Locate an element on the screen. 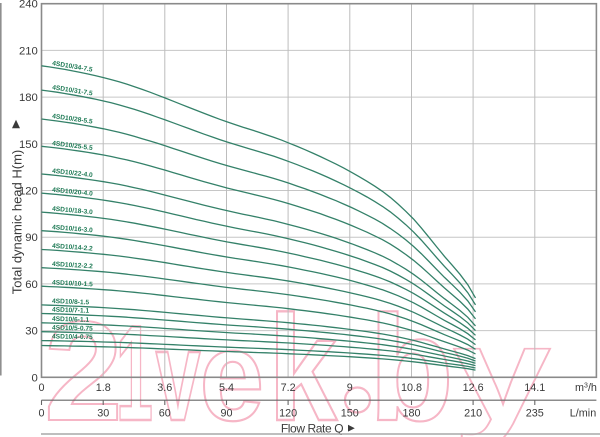  svg-text: 4SD10/16-3.0 is located at coordinates (72, 229).